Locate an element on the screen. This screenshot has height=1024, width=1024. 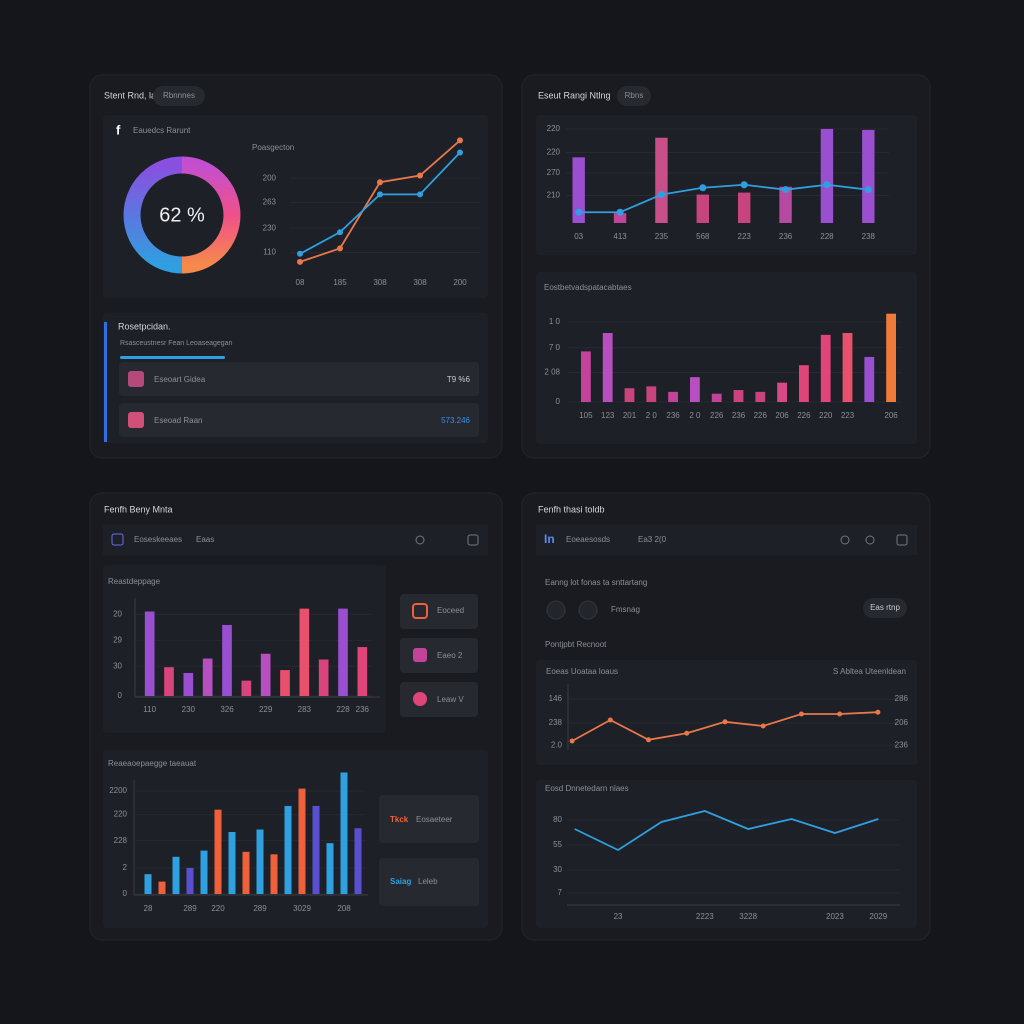
x-tick-label: 08 is located at coordinates (300, 282).